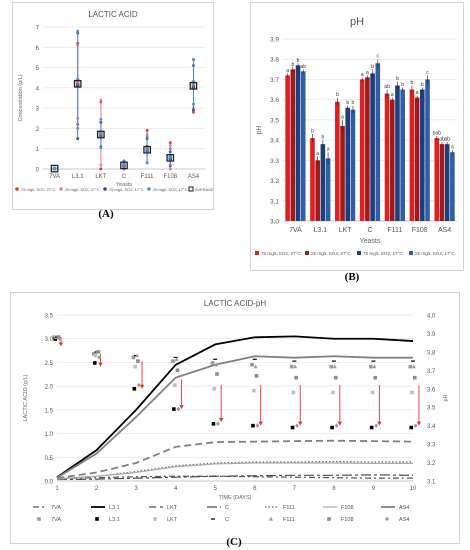  What do you see at coordinates (38, 130) in the screenshot?
I see `chart-a-ytick-label: 2` at bounding box center [38, 130].